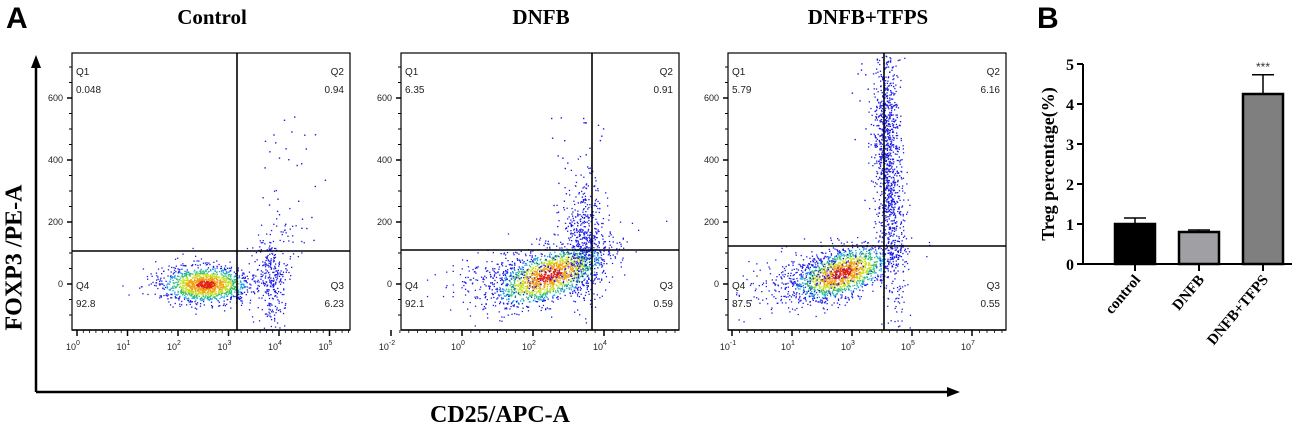  Describe the element at coordinates (500, 415) in the screenshot. I see `shared-x-axis-label: CD25/APC-A` at that location.